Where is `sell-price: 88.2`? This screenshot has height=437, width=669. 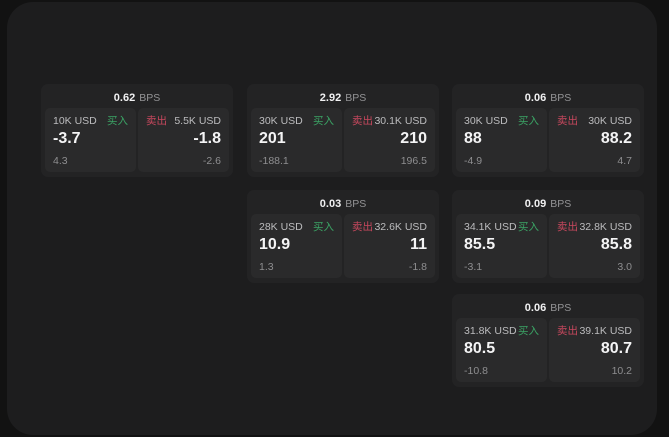 sell-price: 88.2 is located at coordinates (616, 138).